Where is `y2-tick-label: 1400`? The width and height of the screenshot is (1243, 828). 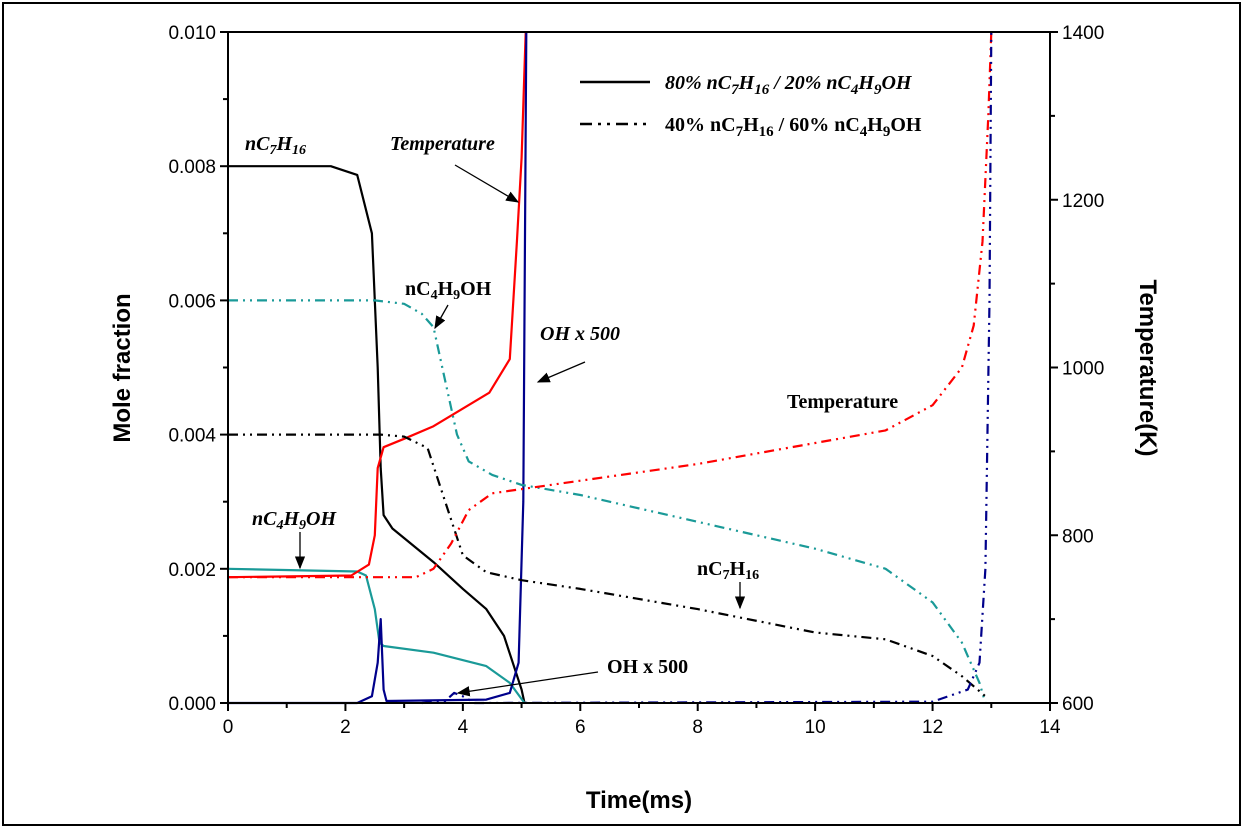
y2-tick-label: 1400 is located at coordinates (1083, 33).